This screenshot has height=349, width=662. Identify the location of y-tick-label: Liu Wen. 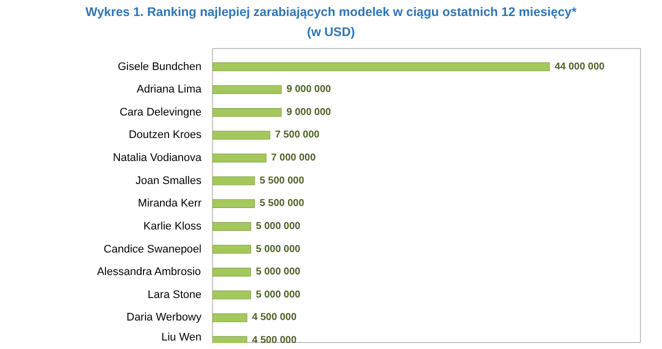
(181, 338).